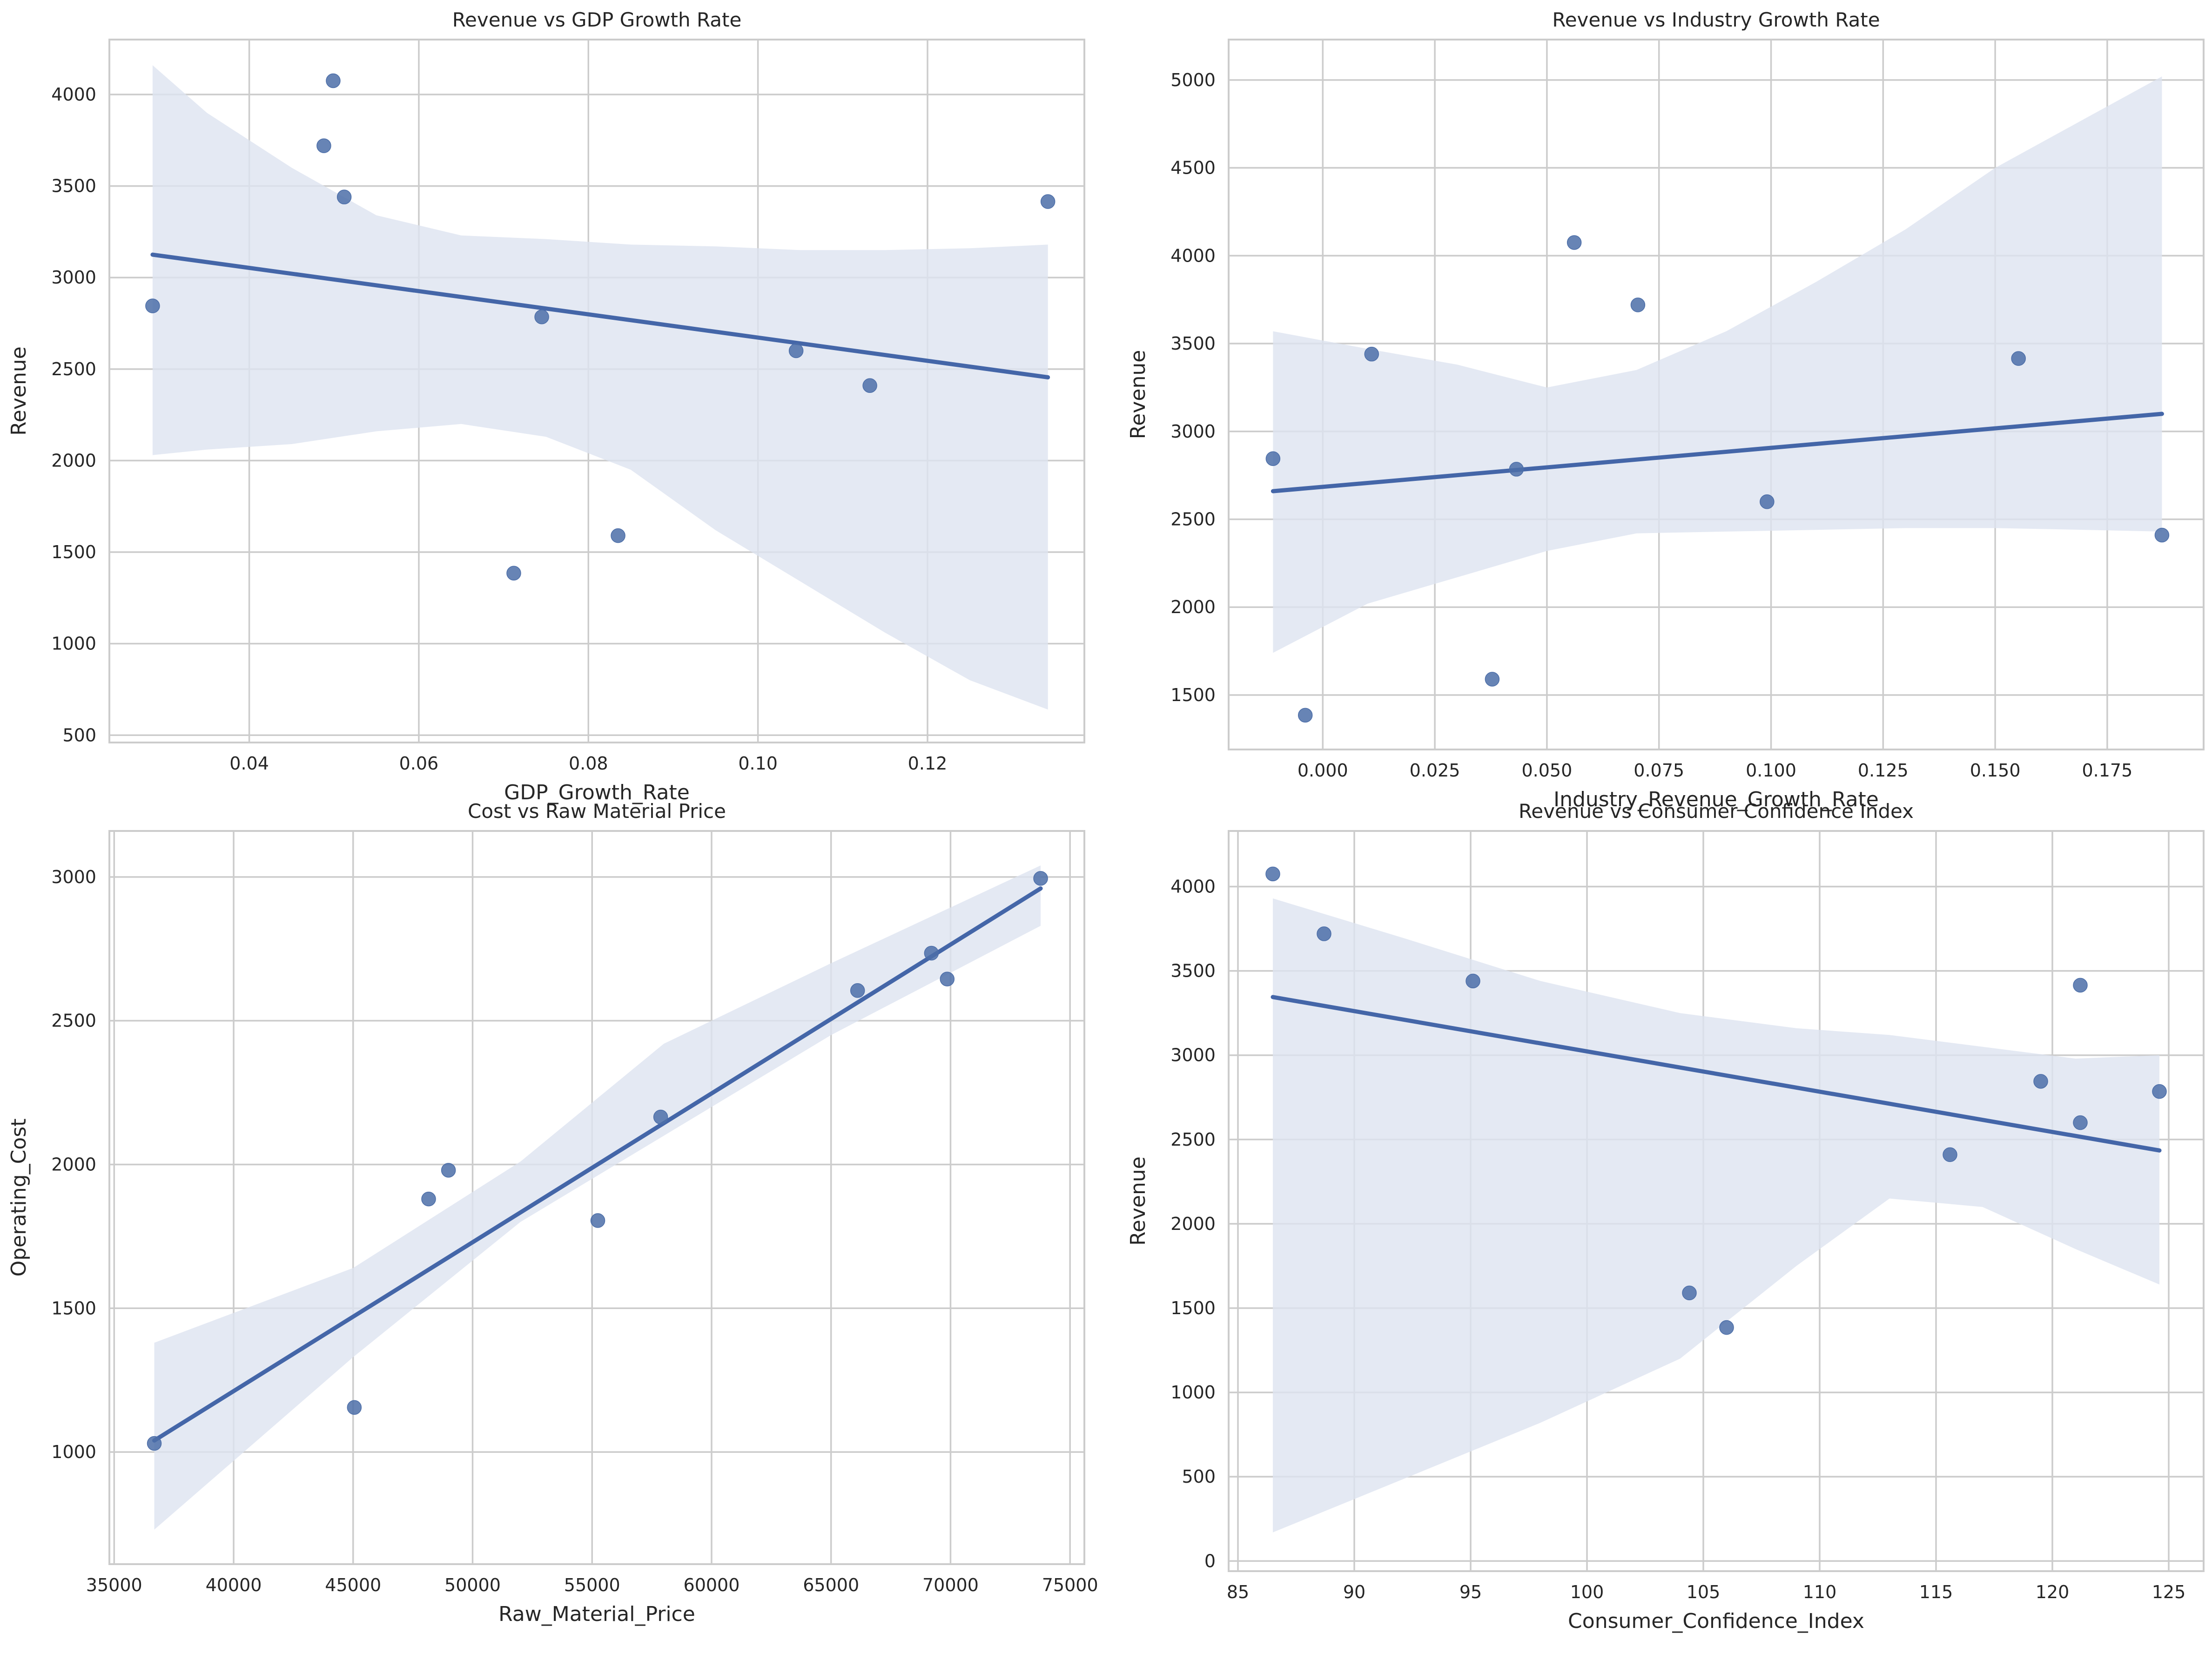 The width and height of the screenshot is (2212, 1654). Describe the element at coordinates (588, 764) in the screenshot. I see `x-tick-label: 0.08` at that location.